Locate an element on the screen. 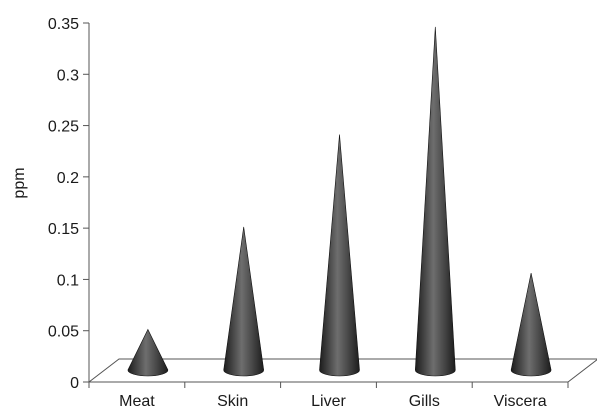  y-tick-label: 0.35 is located at coordinates (63, 24).